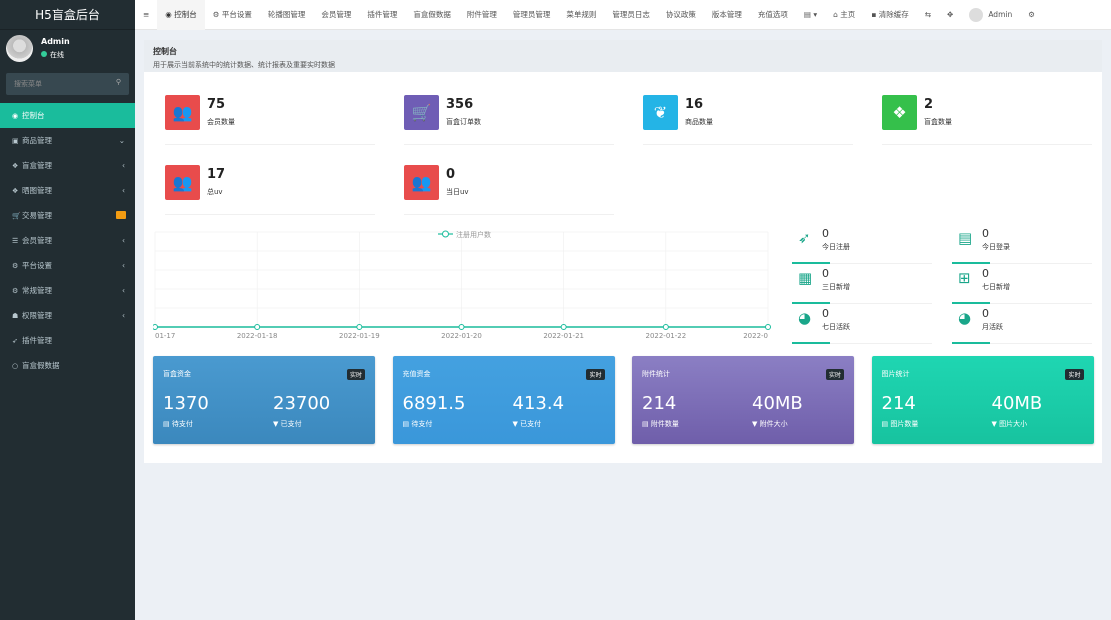  I want to click on sidebar-item-label: 商品管理, so click(37, 140).